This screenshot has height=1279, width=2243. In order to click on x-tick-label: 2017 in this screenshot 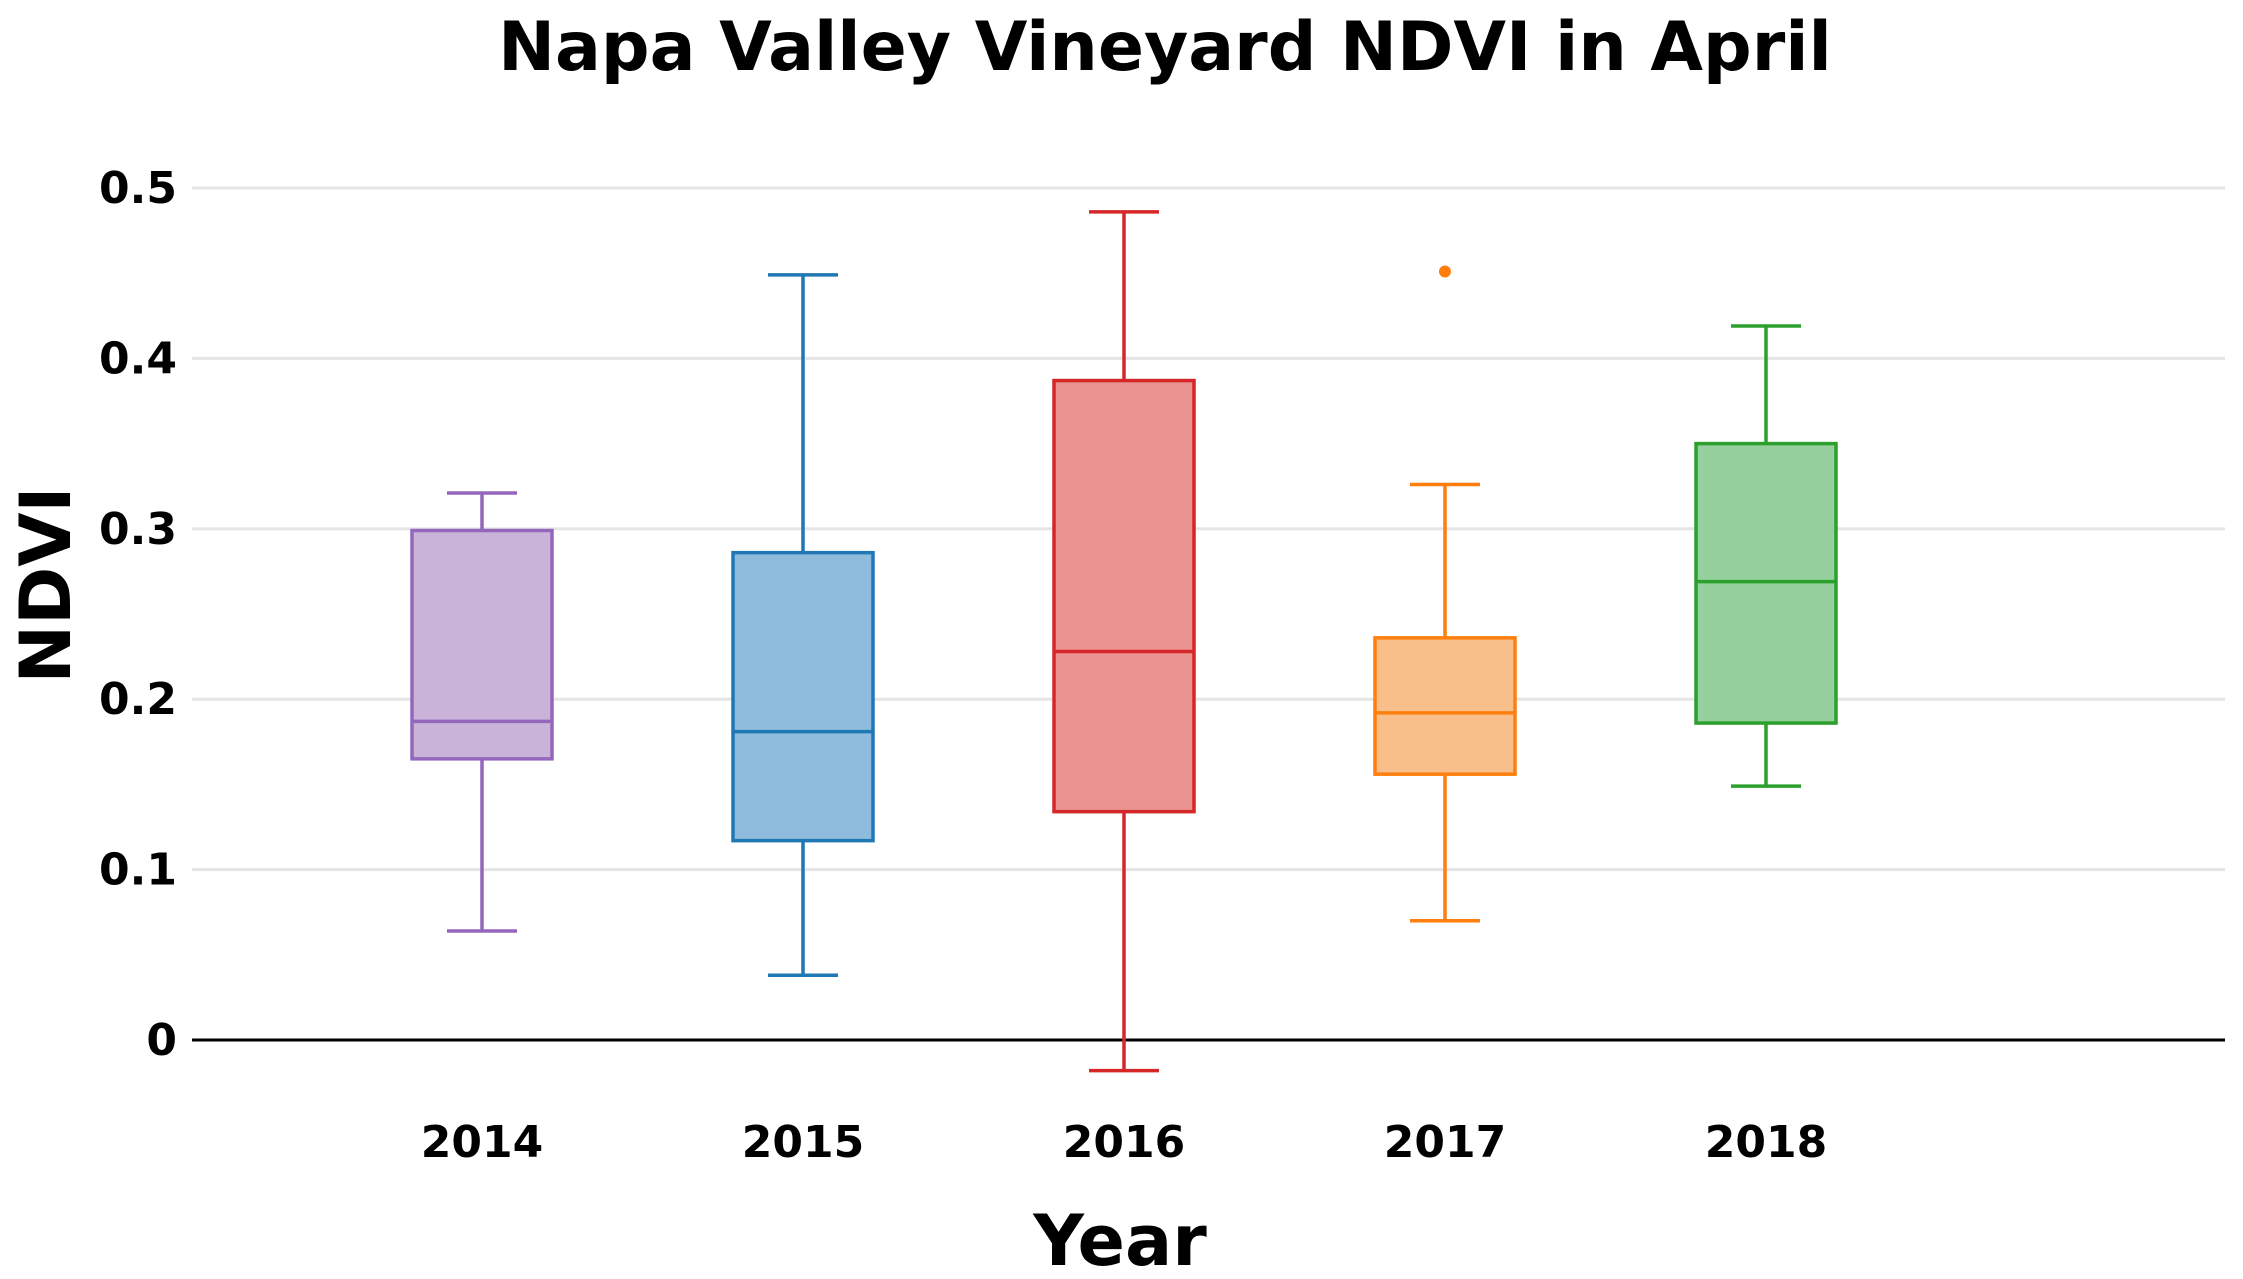, I will do `click(1445, 1142)`.